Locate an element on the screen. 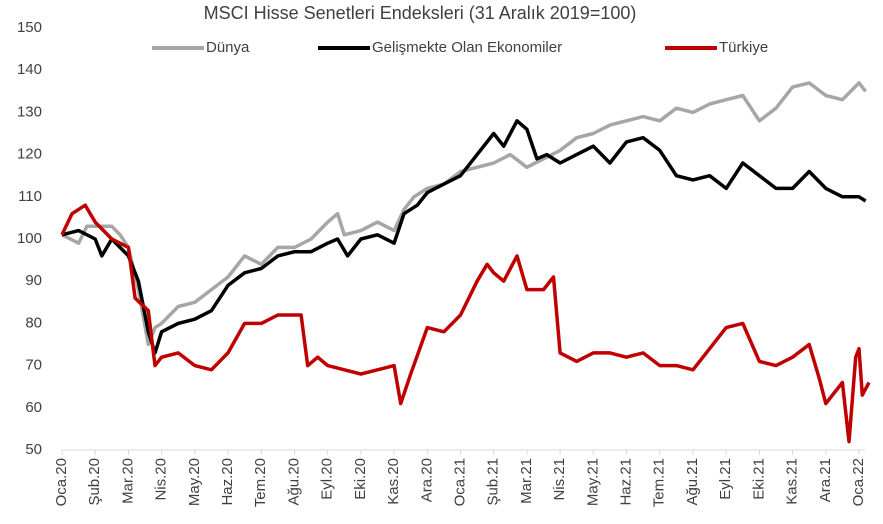 This screenshot has height=524, width=883. x-tick-label: Tem.20 is located at coordinates (260, 482).